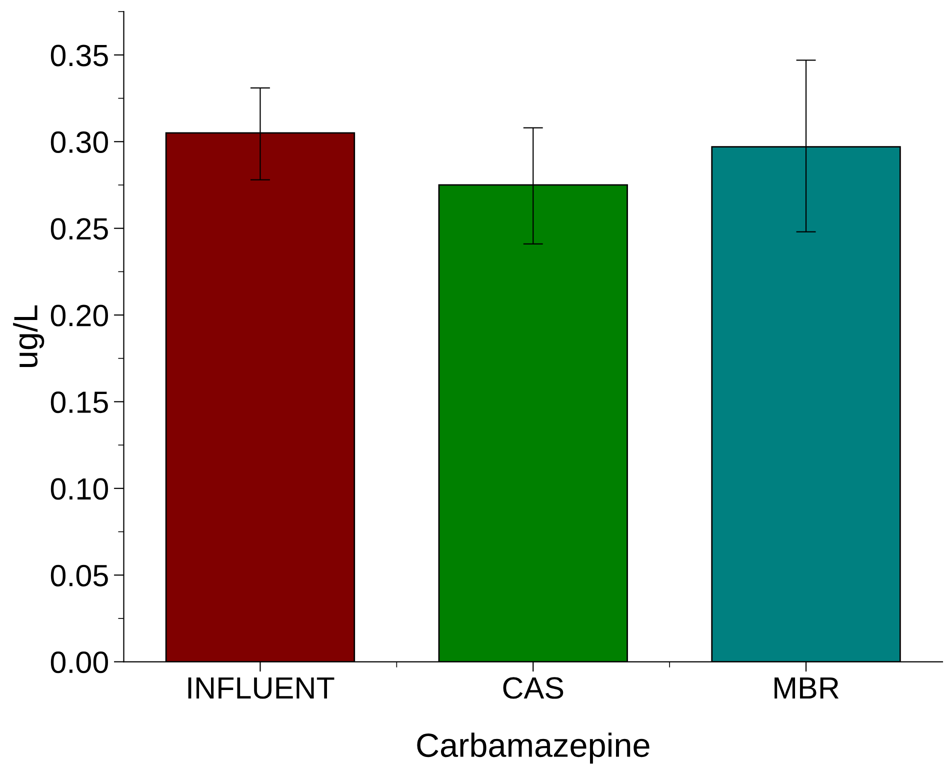 The width and height of the screenshot is (952, 774). What do you see at coordinates (533, 688) in the screenshot?
I see `x-tick-label: CAS` at bounding box center [533, 688].